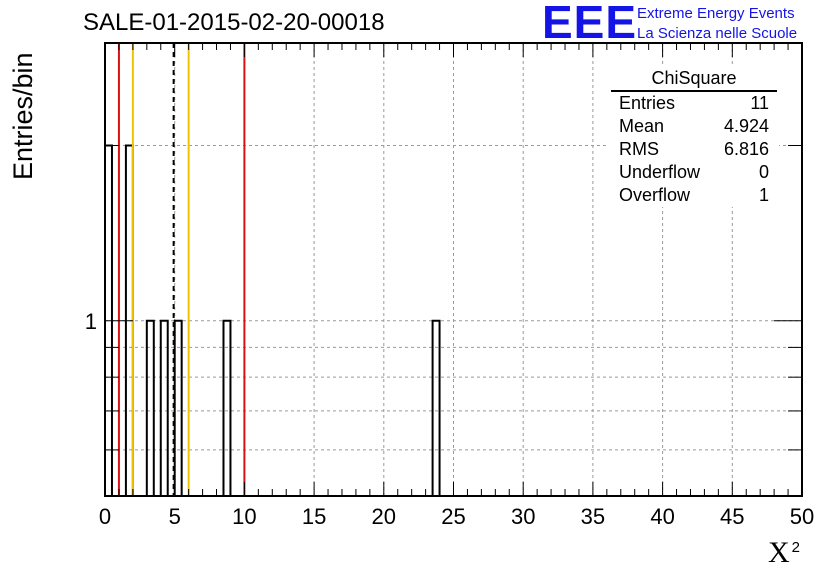  What do you see at coordinates (453, 516) in the screenshot?
I see `x-tick-label: 25` at bounding box center [453, 516].